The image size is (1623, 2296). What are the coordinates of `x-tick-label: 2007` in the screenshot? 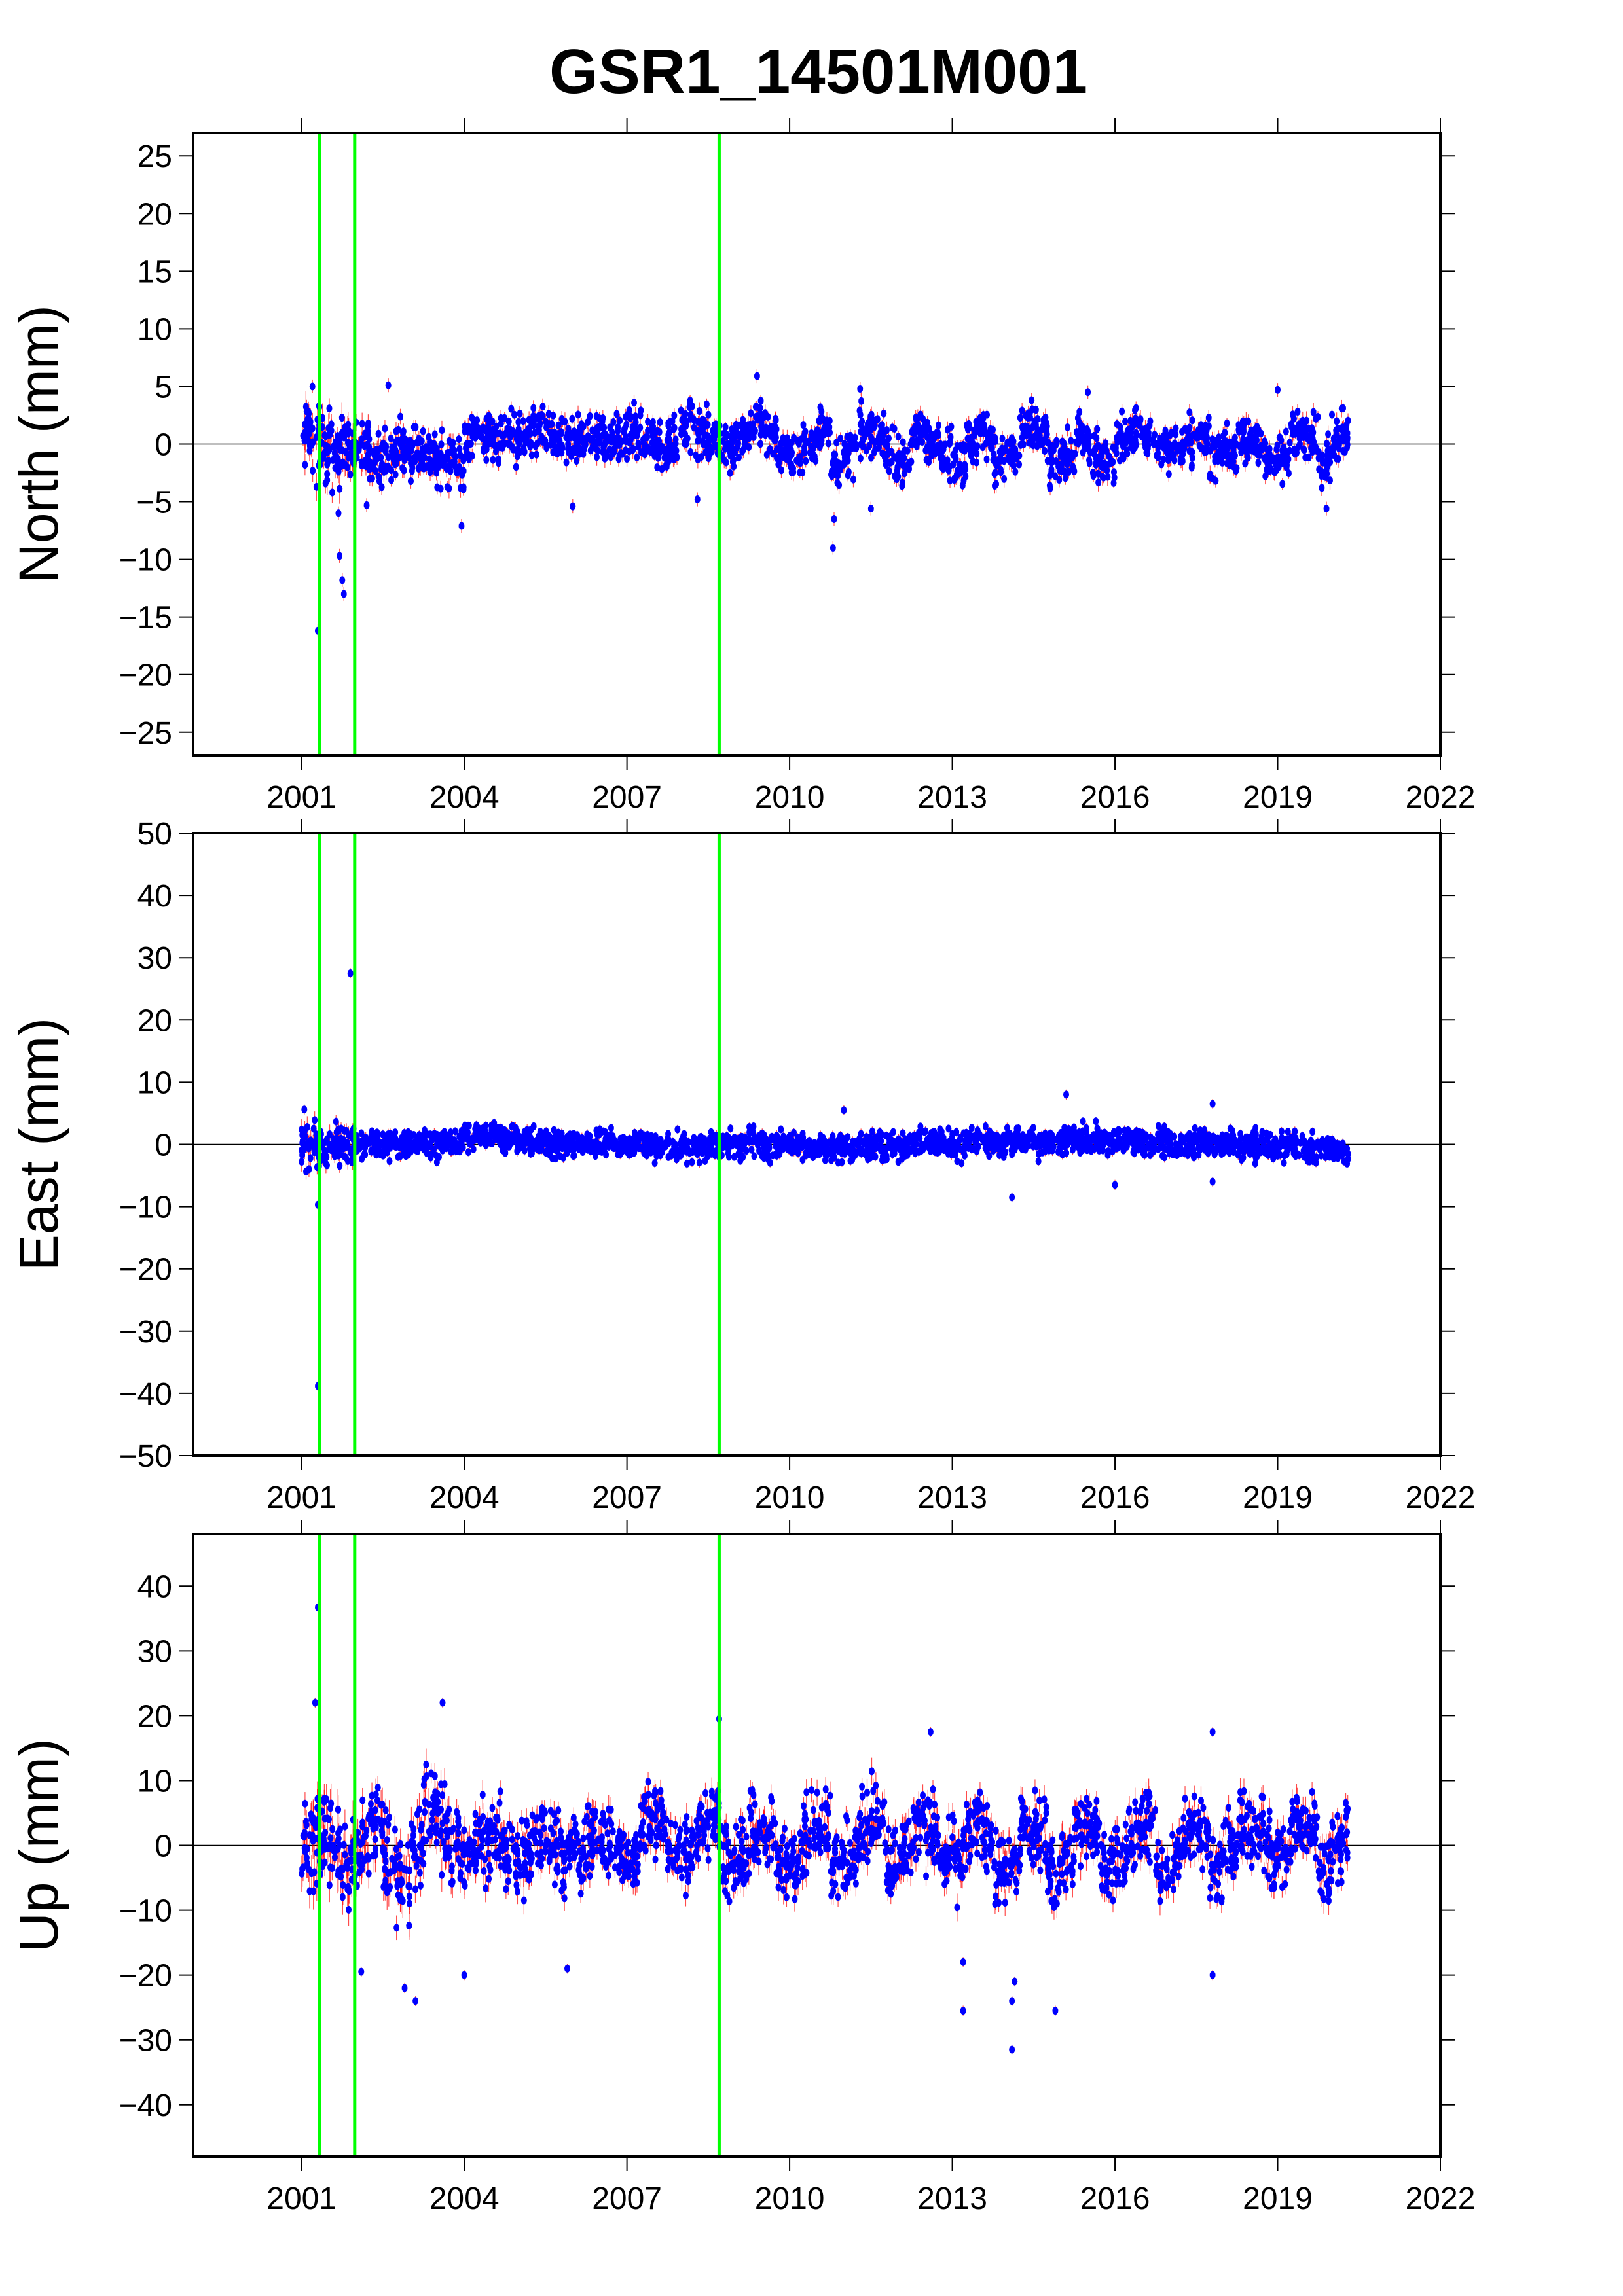 It's located at (627, 797).